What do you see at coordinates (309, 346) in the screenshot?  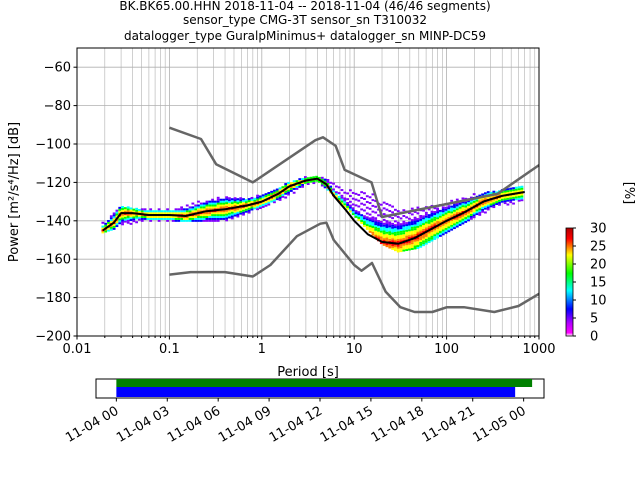 I see `x-axis: 0.01 0.1 1 10 100 1000` at bounding box center [309, 346].